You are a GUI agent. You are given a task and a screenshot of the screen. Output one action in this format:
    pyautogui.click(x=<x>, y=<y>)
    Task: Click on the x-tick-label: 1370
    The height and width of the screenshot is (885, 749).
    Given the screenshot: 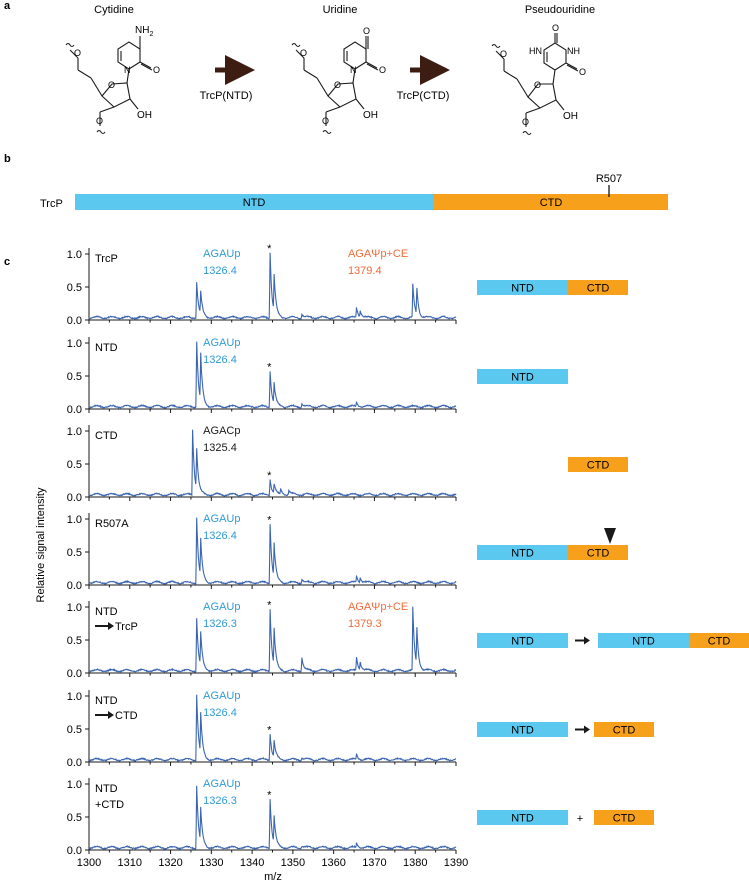 What is the action you would take?
    pyautogui.click(x=374, y=863)
    